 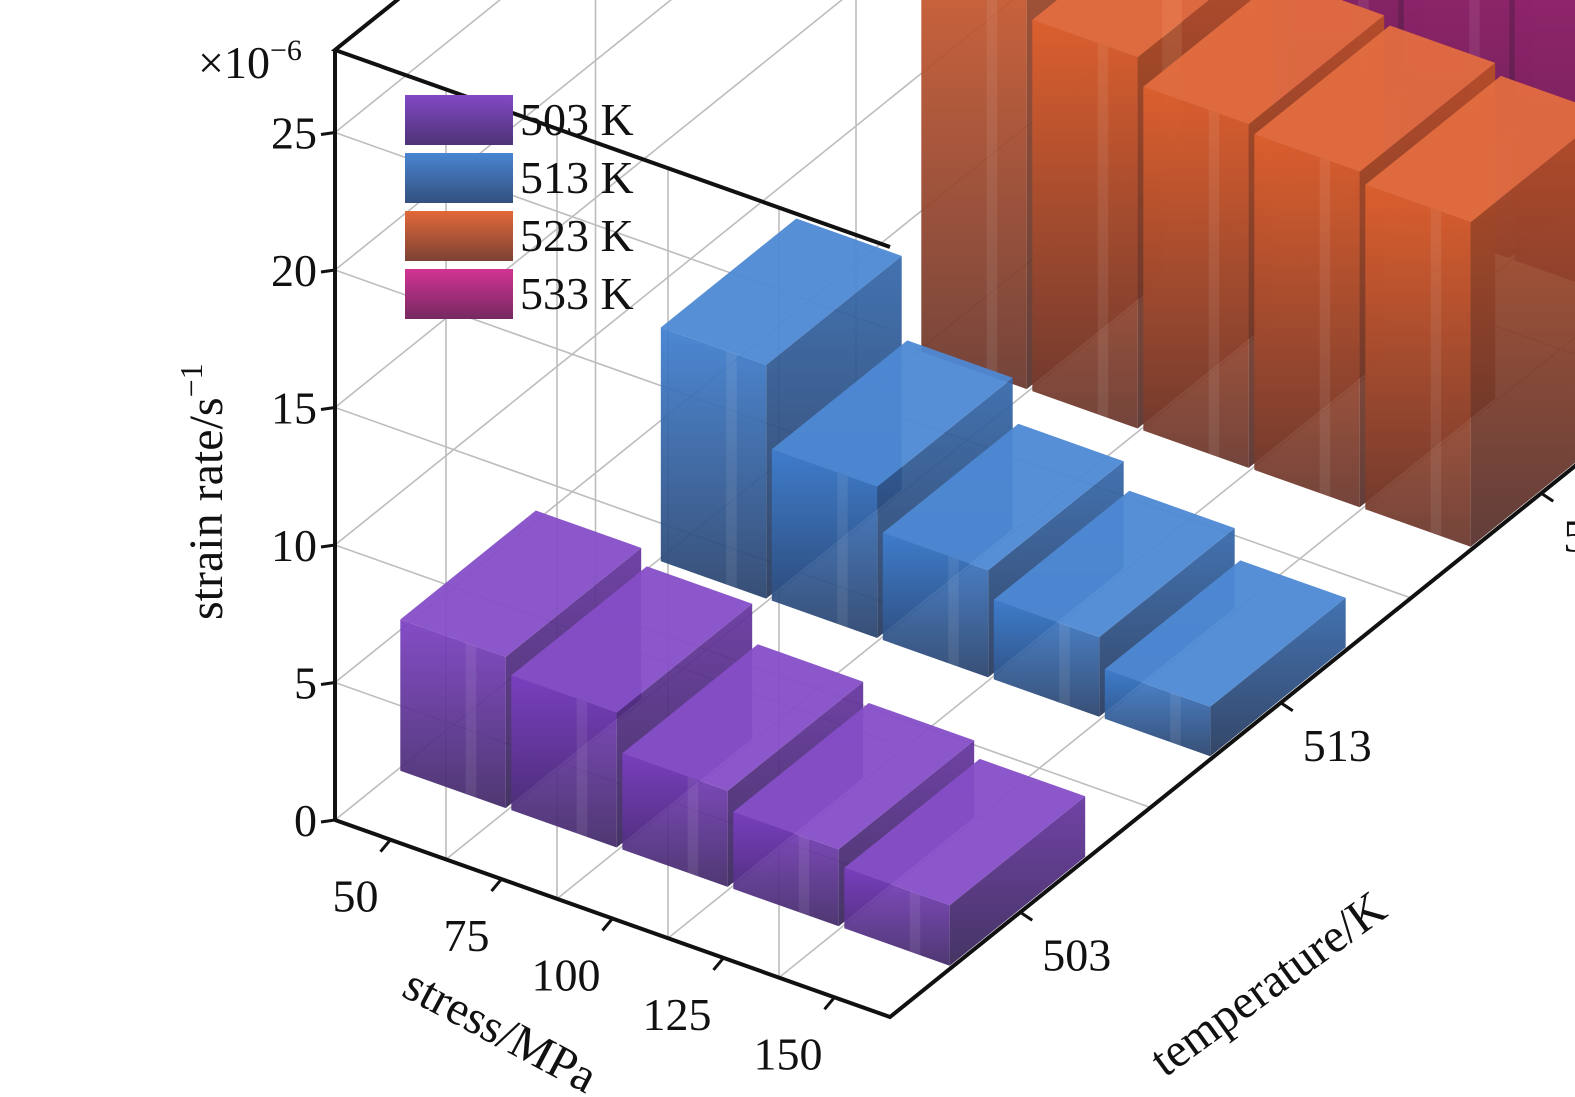 What do you see at coordinates (1268, 984) in the screenshot?
I see `y-axis-title: temperature/K` at bounding box center [1268, 984].